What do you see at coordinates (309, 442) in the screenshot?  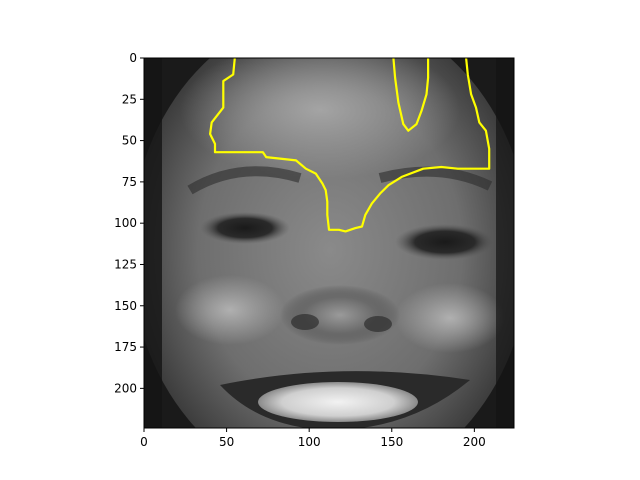 I see `x-tick-label: 100` at bounding box center [309, 442].